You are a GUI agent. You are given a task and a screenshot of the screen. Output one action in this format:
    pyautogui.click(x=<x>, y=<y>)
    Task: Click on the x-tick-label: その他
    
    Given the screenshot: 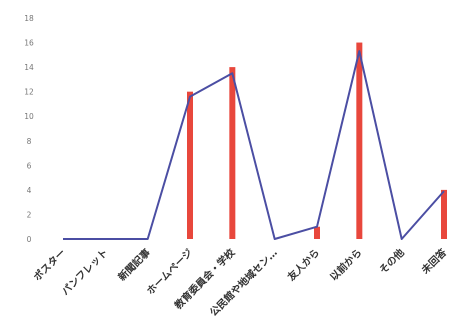 What is the action you would take?
    pyautogui.click(x=391, y=261)
    